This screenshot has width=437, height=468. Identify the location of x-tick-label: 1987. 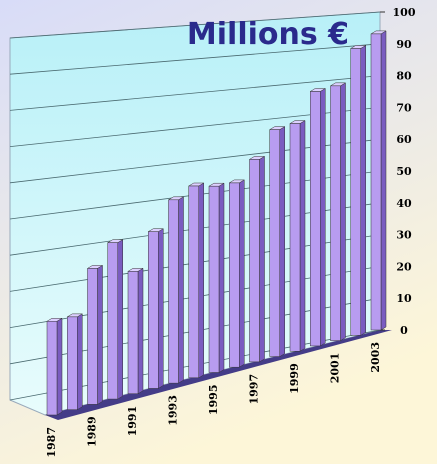
(51, 442).